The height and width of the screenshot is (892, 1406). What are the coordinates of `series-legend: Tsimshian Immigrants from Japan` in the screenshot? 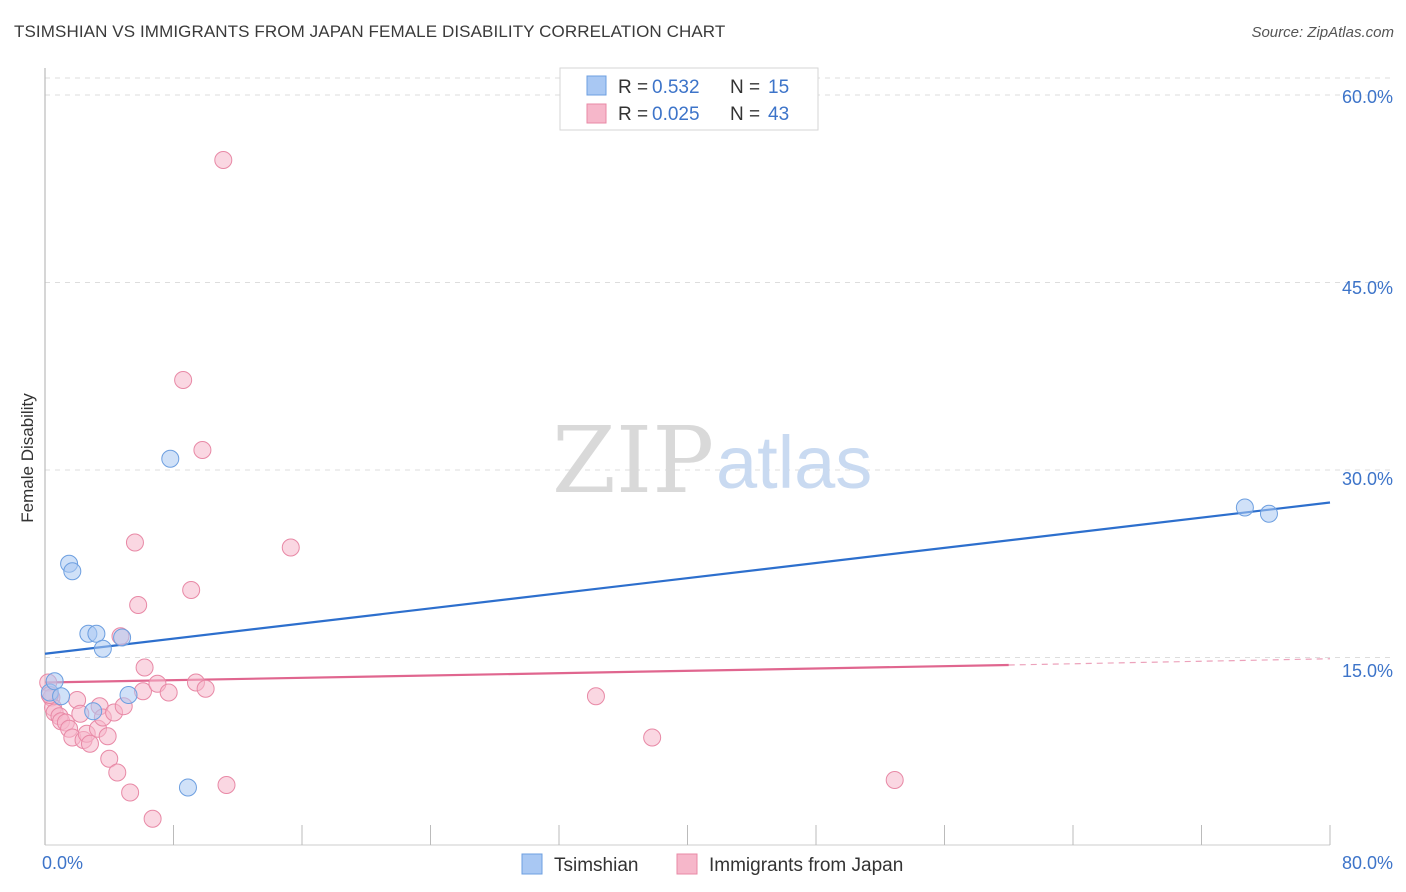 It's located at (712, 864).